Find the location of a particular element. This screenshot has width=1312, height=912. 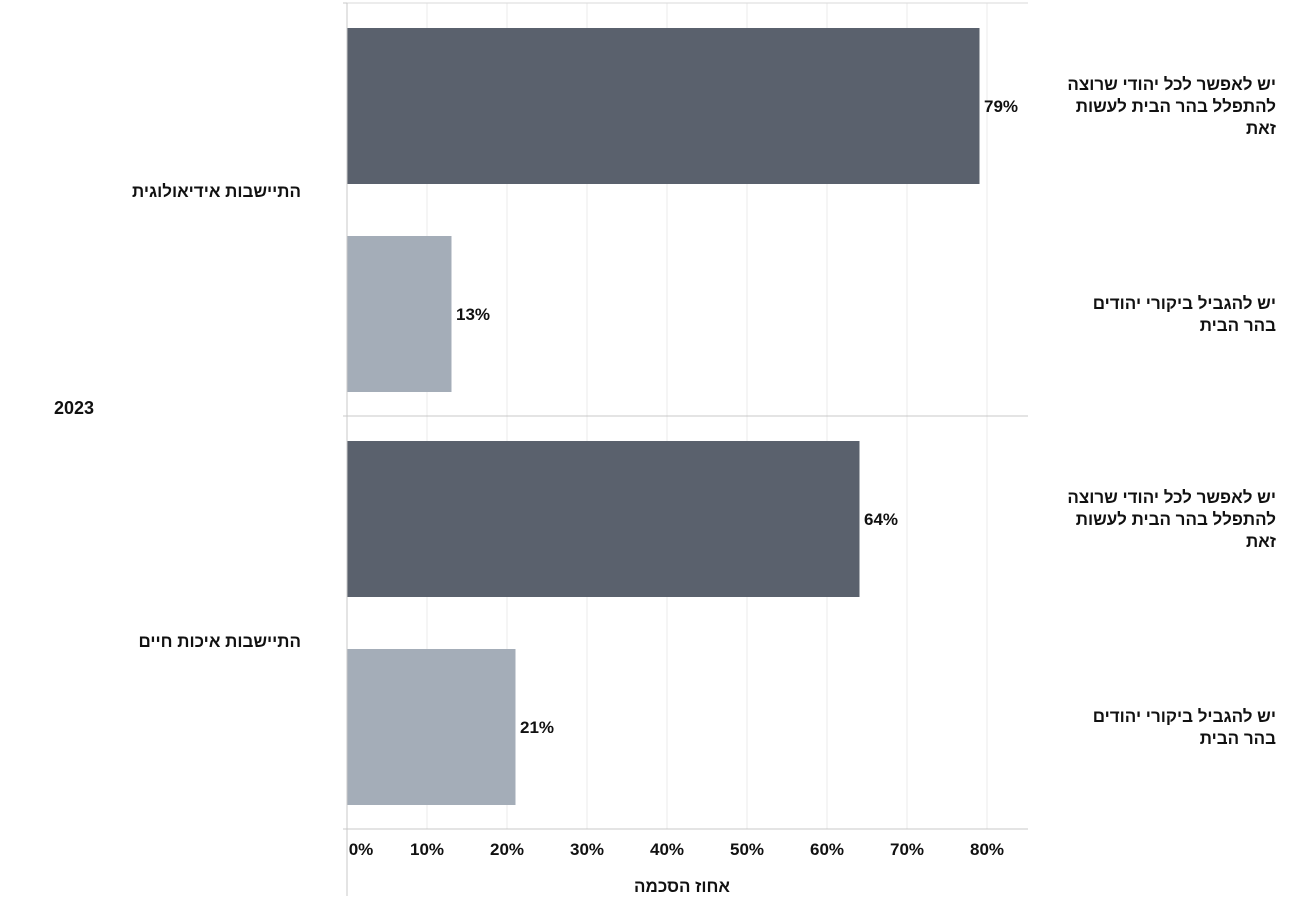

bar-value-label: 13% is located at coordinates (473, 314).